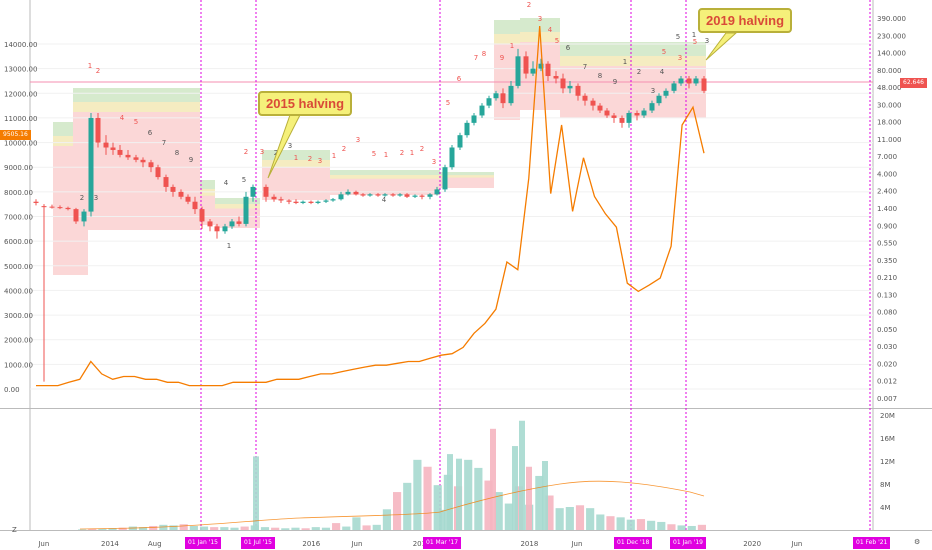 This screenshot has width=932, height=550. Describe the element at coordinates (752, 544) in the screenshot. I see `time-axis-label: 2020` at that location.